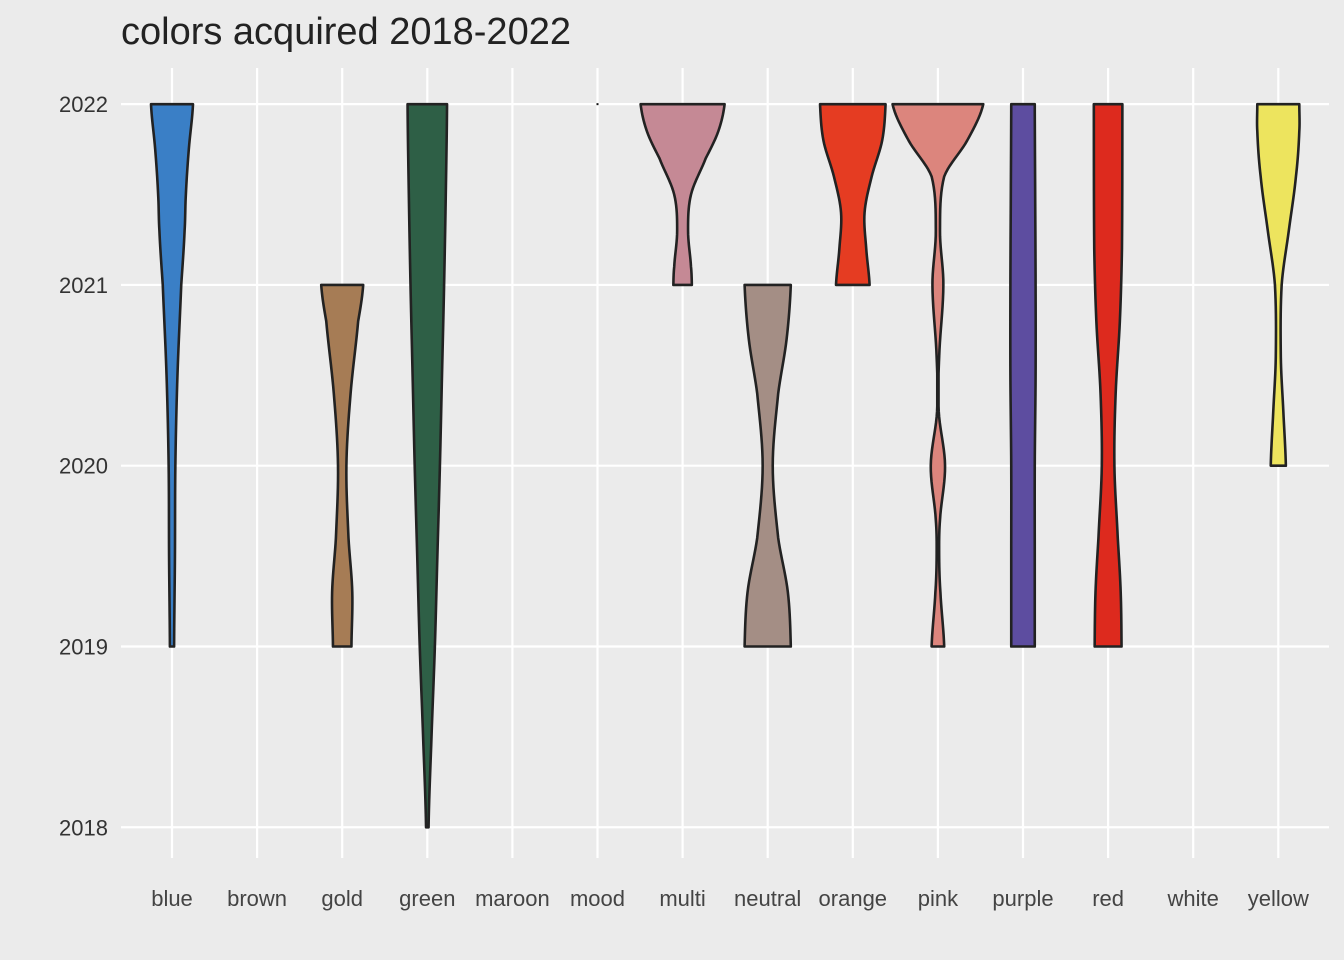 This screenshot has height=960, width=1344. I want to click on violin-yellow, so click(1278, 285).